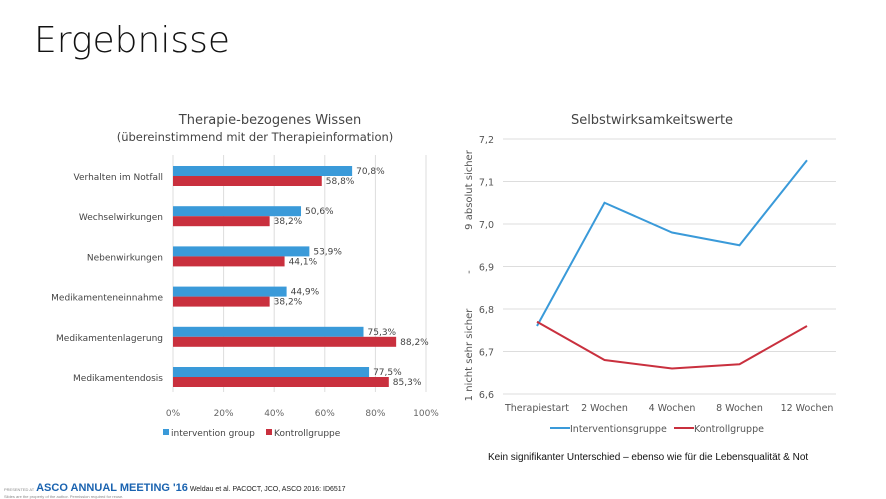 The height and width of the screenshot is (499, 886). Describe the element at coordinates (370, 172) in the screenshot. I see `data-label: 70,8%` at that location.